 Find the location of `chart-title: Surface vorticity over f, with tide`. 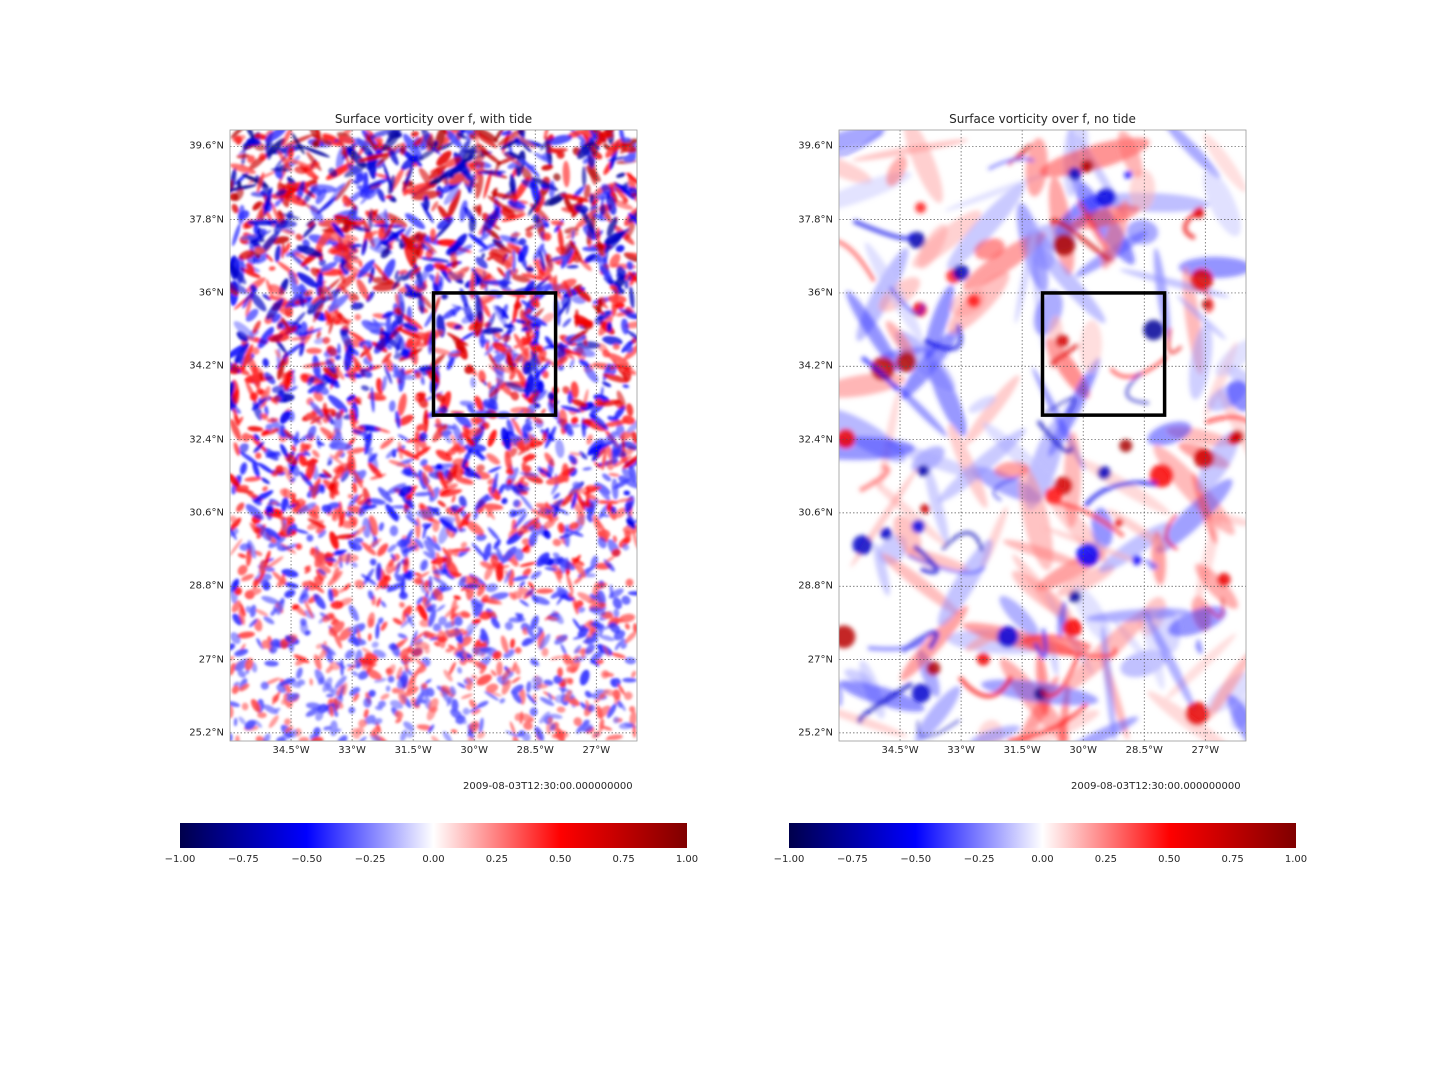

chart-title: Surface vorticity over f, with tide is located at coordinates (433, 119).